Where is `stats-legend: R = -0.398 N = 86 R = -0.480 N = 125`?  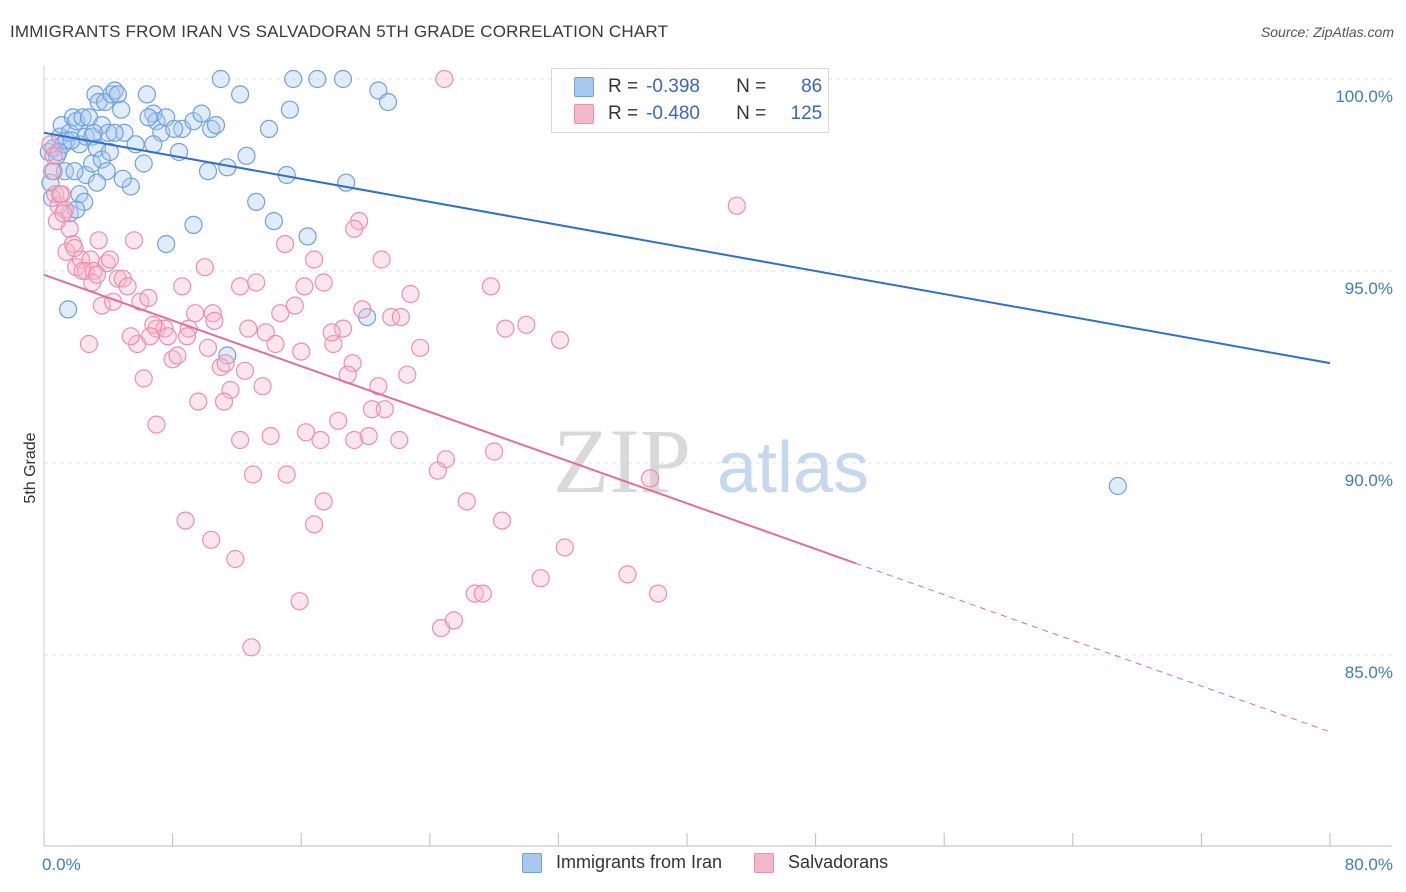
stats-legend: R = -0.398 N = 86 R = -0.480 N = 125 is located at coordinates (690, 100).